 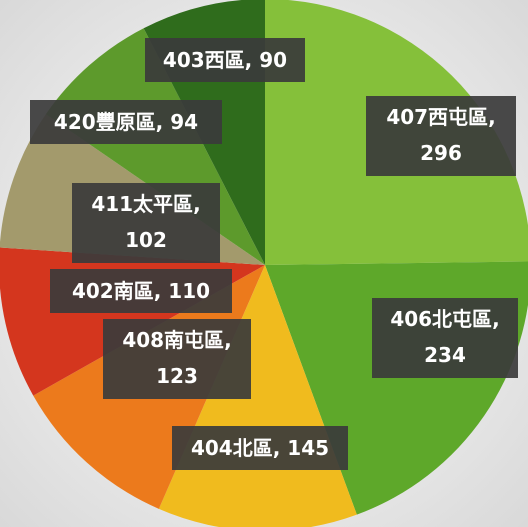 I want to click on label-value: 110, so click(x=189, y=291).